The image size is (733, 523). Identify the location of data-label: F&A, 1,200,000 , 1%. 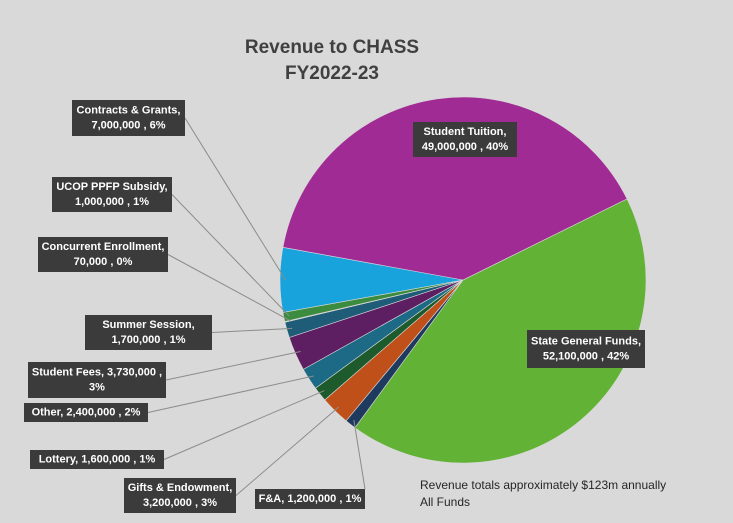
(310, 499).